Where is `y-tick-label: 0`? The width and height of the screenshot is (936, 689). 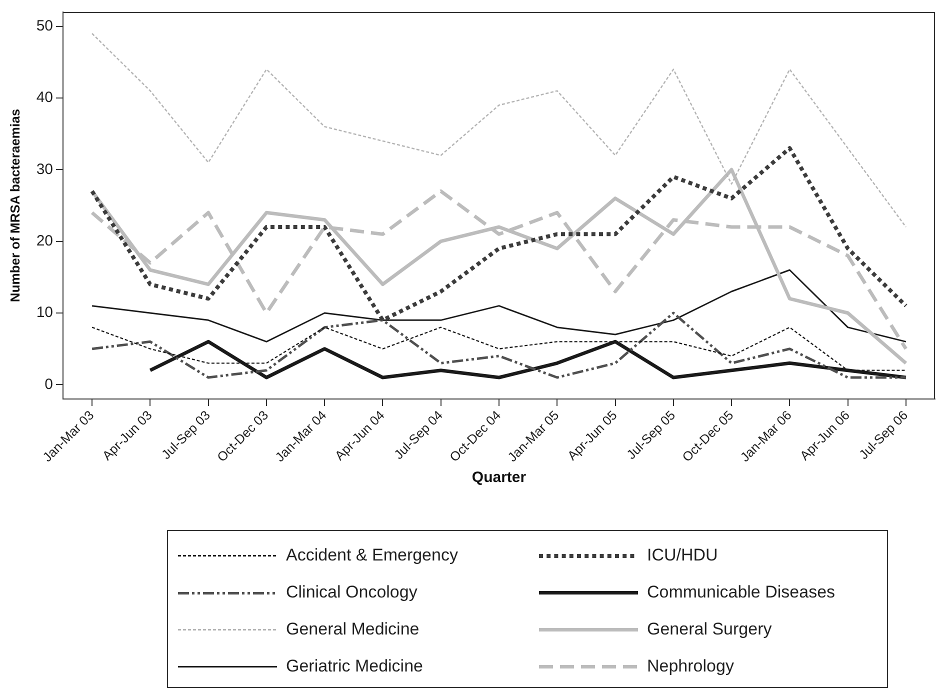
y-tick-label: 0 is located at coordinates (48, 384).